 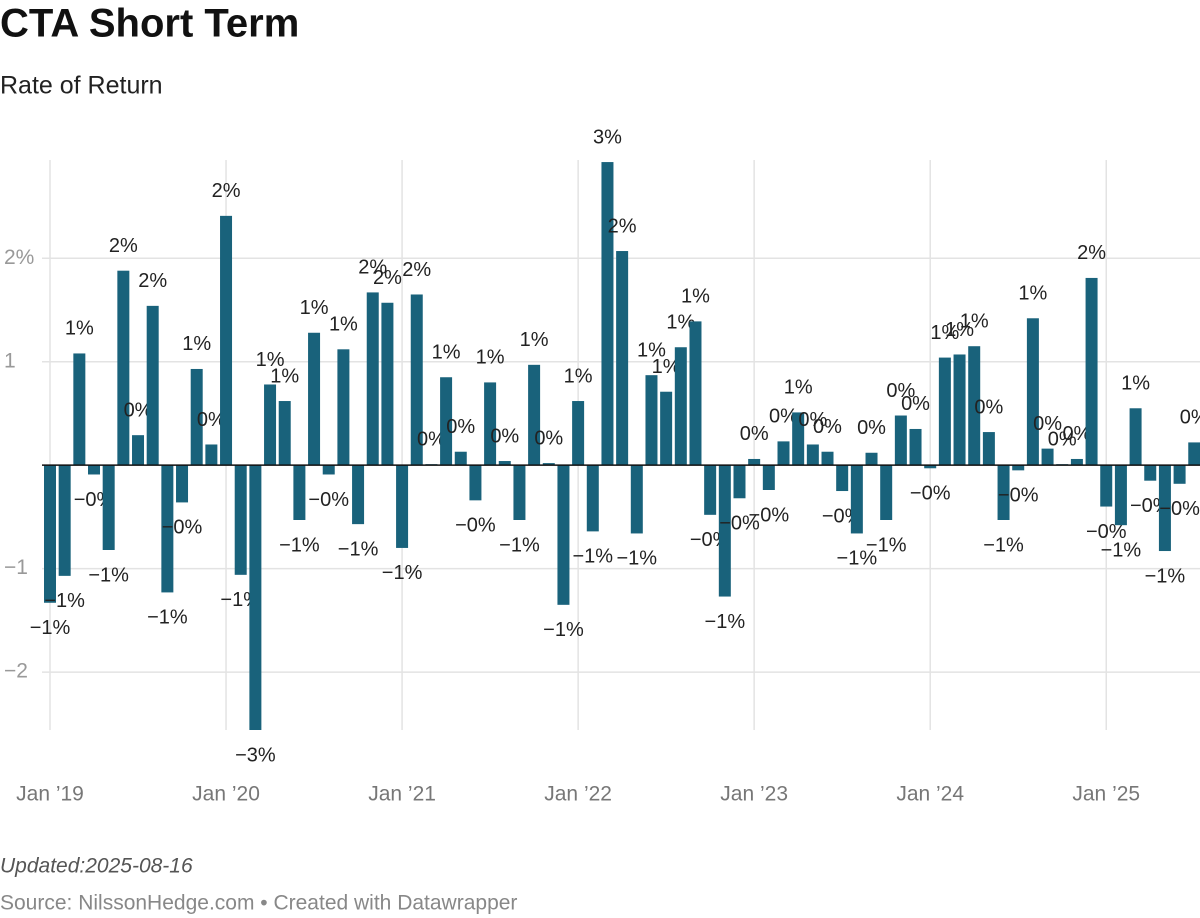 I want to click on x-tick-label: Jan ’21, so click(x=402, y=794).